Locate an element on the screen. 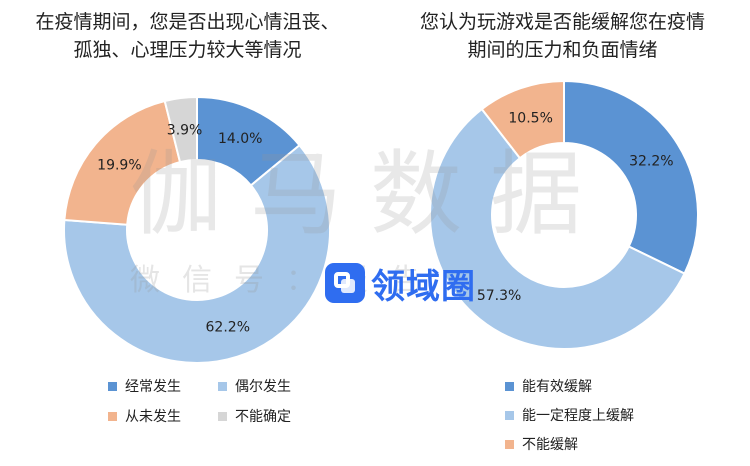 Image resolution: width=750 pixels, height=466 pixels. legend-item: 从未发生 is located at coordinates (144, 416).